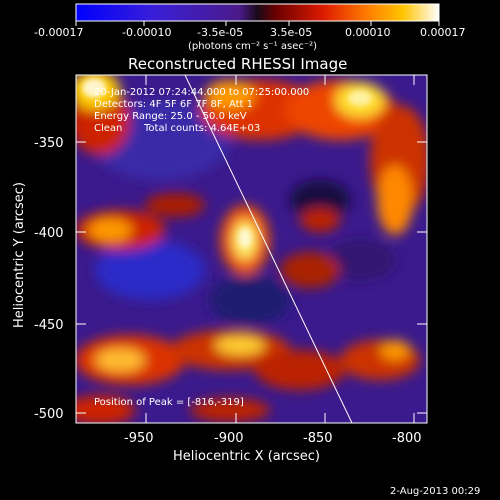 The width and height of the screenshot is (500, 500). What do you see at coordinates (49, 414) in the screenshot?
I see `y-tick-label: -500` at bounding box center [49, 414].